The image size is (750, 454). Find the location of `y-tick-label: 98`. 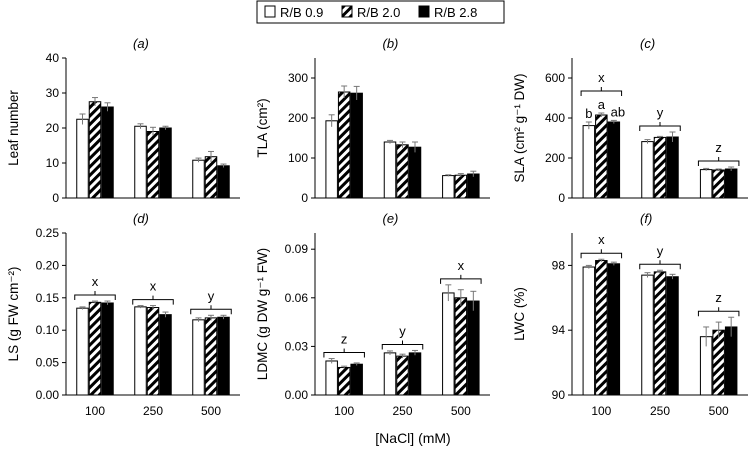

y-tick-label: 98 is located at coordinates (559, 265).